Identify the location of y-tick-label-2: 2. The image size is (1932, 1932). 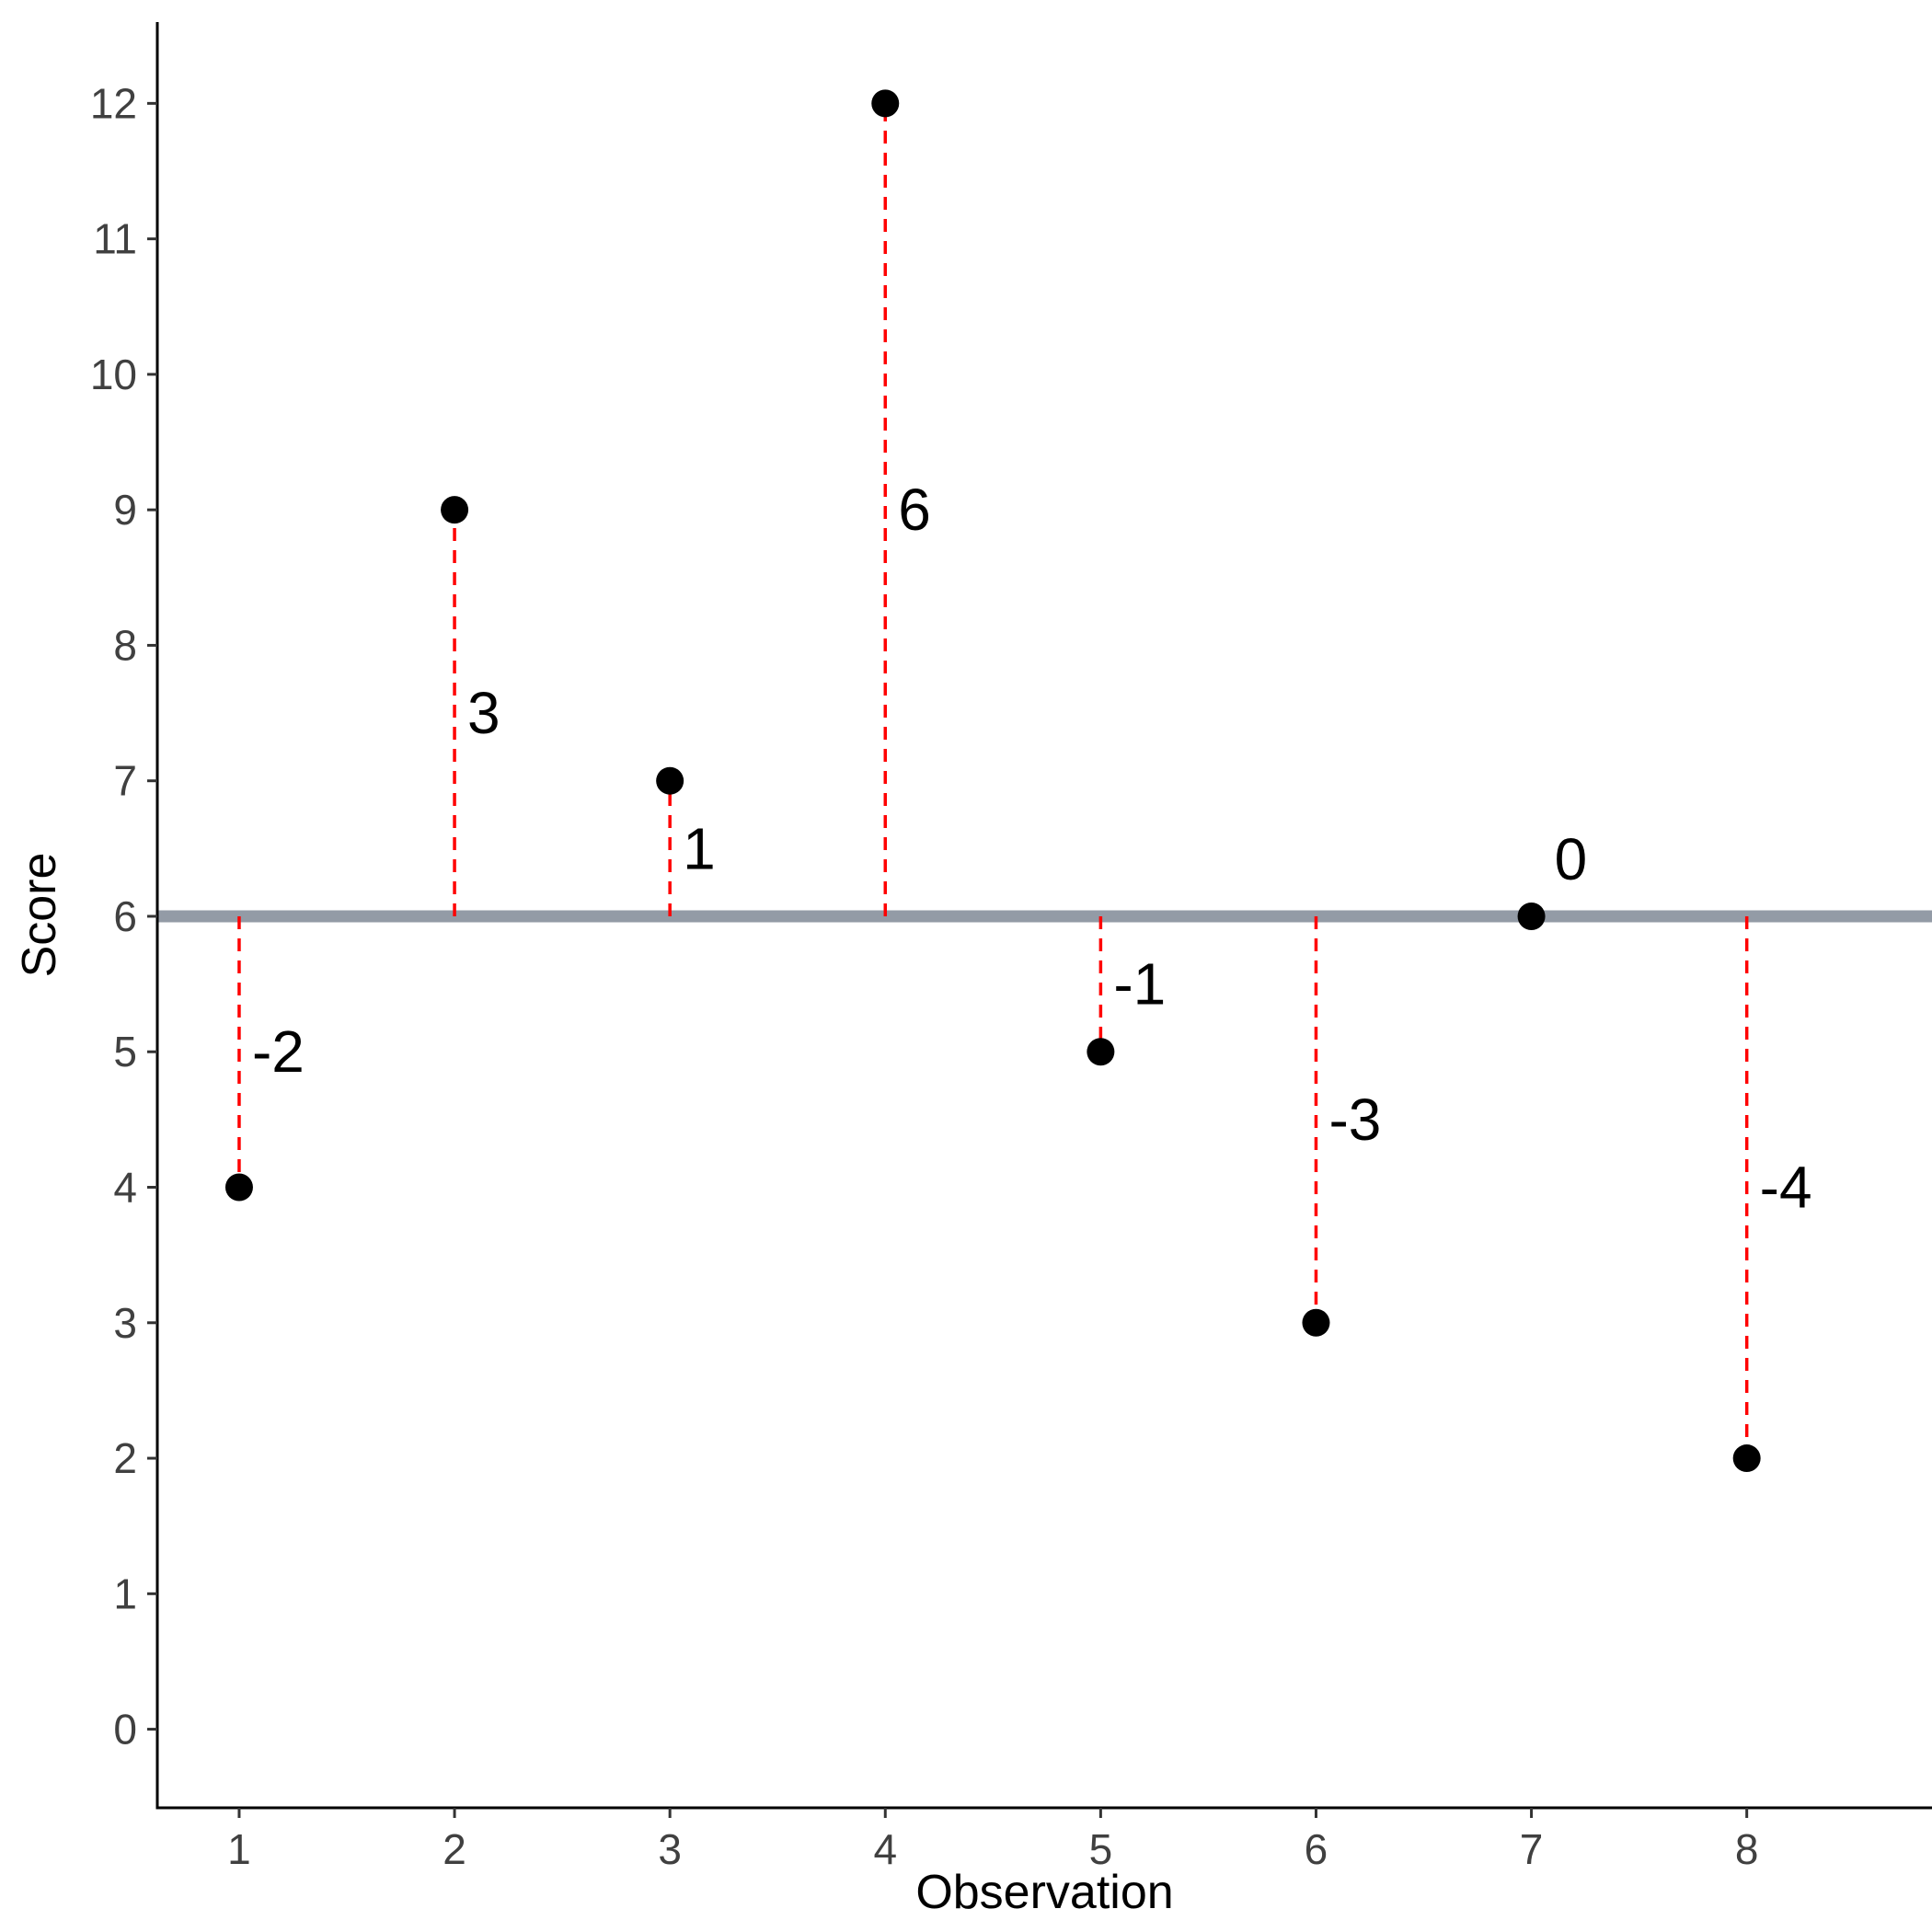
(125, 1458).